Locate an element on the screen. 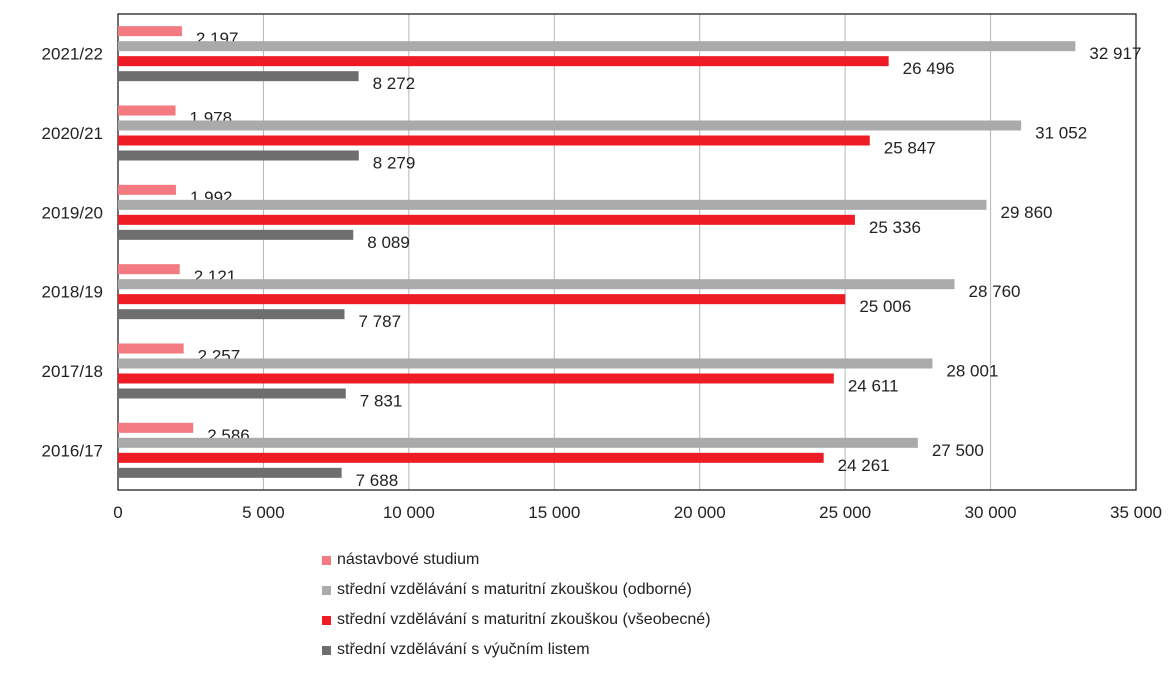 The image size is (1175, 693). data-label: 32 917 is located at coordinates (1115, 53).